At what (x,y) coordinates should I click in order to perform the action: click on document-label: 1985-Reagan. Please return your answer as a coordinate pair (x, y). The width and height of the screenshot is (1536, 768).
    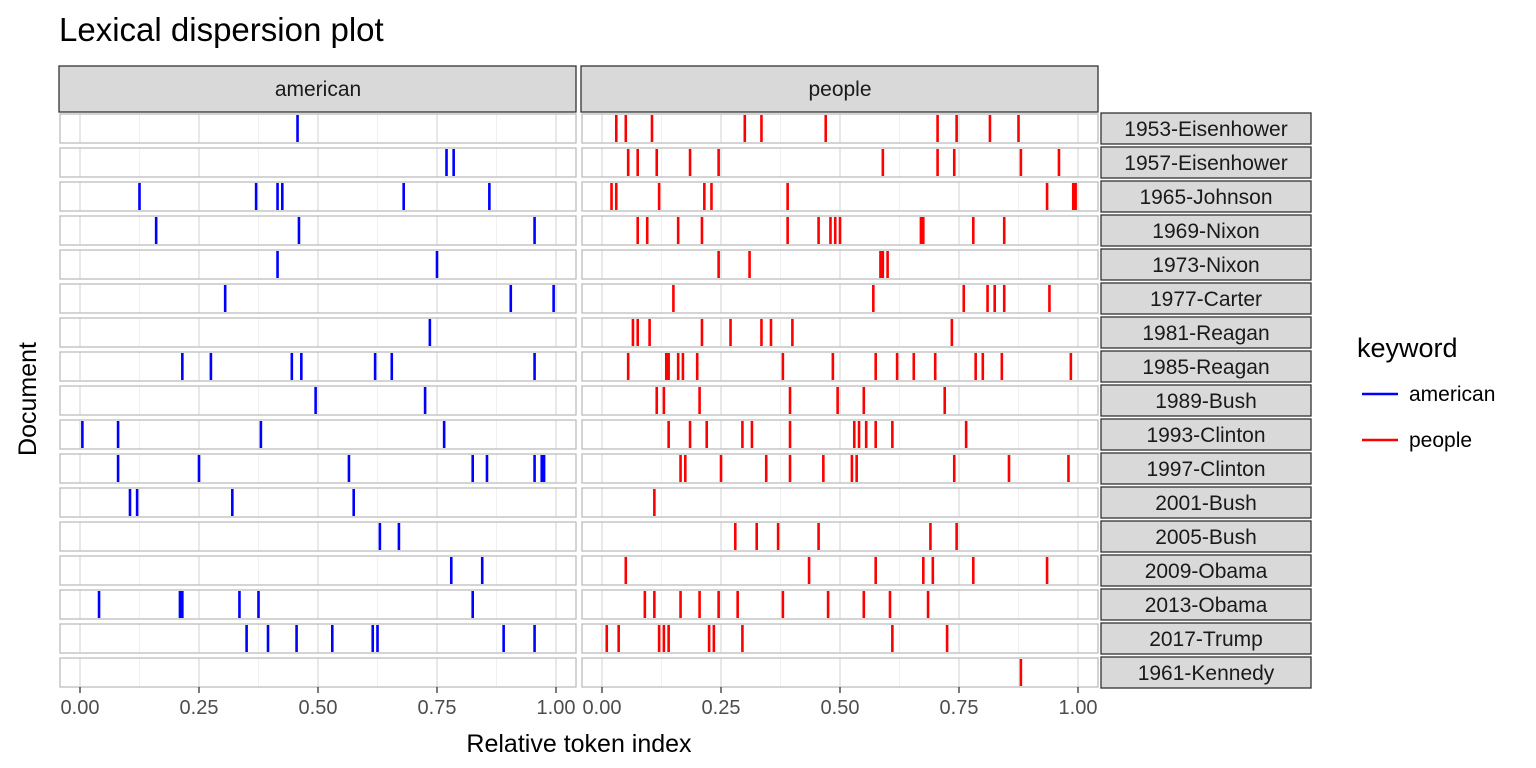
    Looking at the image, I should click on (1205, 367).